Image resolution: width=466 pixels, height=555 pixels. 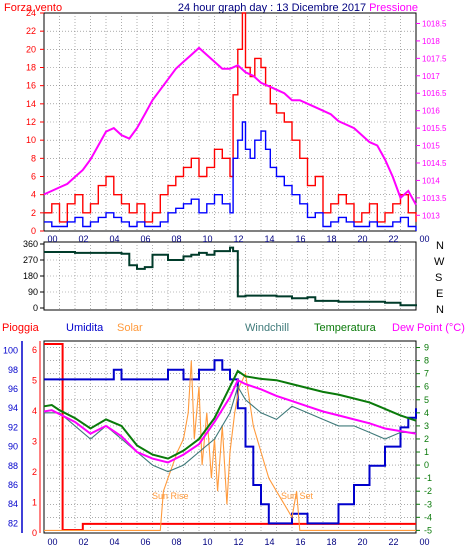 What do you see at coordinates (33, 292) in the screenshot?
I see `direction-tick-label: 90` at bounding box center [33, 292].